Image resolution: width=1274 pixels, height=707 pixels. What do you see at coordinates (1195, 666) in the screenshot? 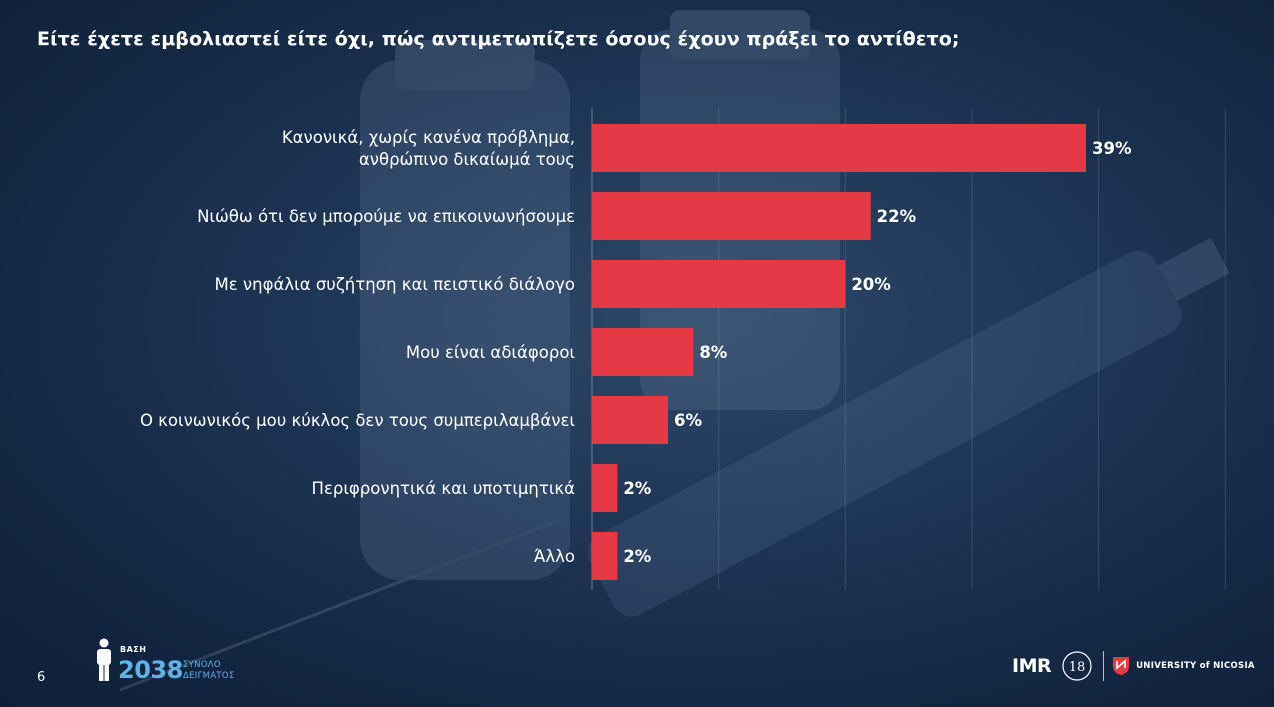
I see `university-name: UNIVERSITY of NICOSIA` at bounding box center [1195, 666].